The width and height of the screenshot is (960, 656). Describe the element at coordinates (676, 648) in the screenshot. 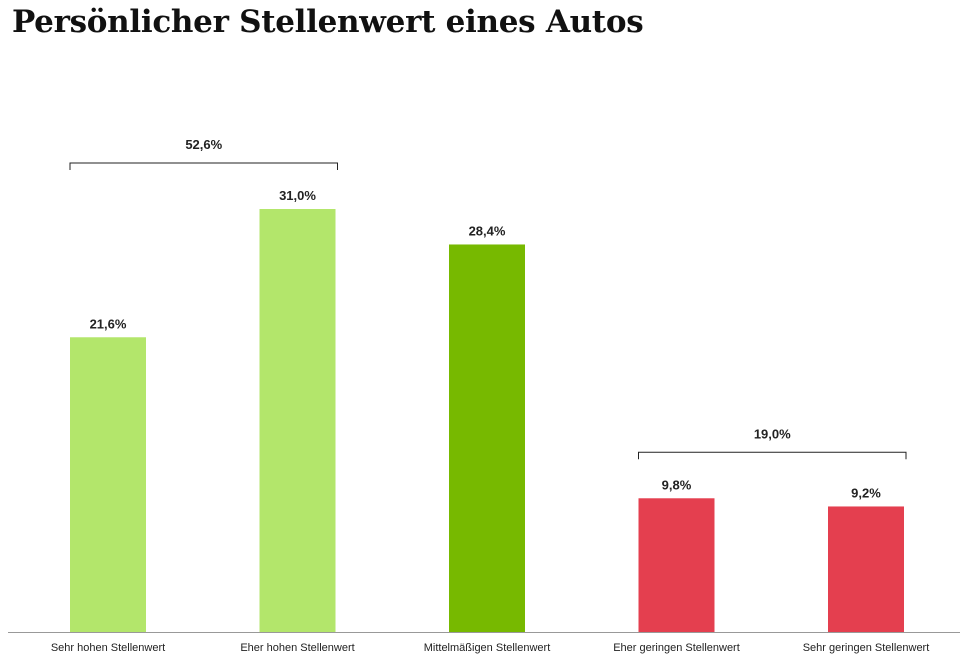

I see `x-tick-label: Eher geringen Stellenwert` at that location.